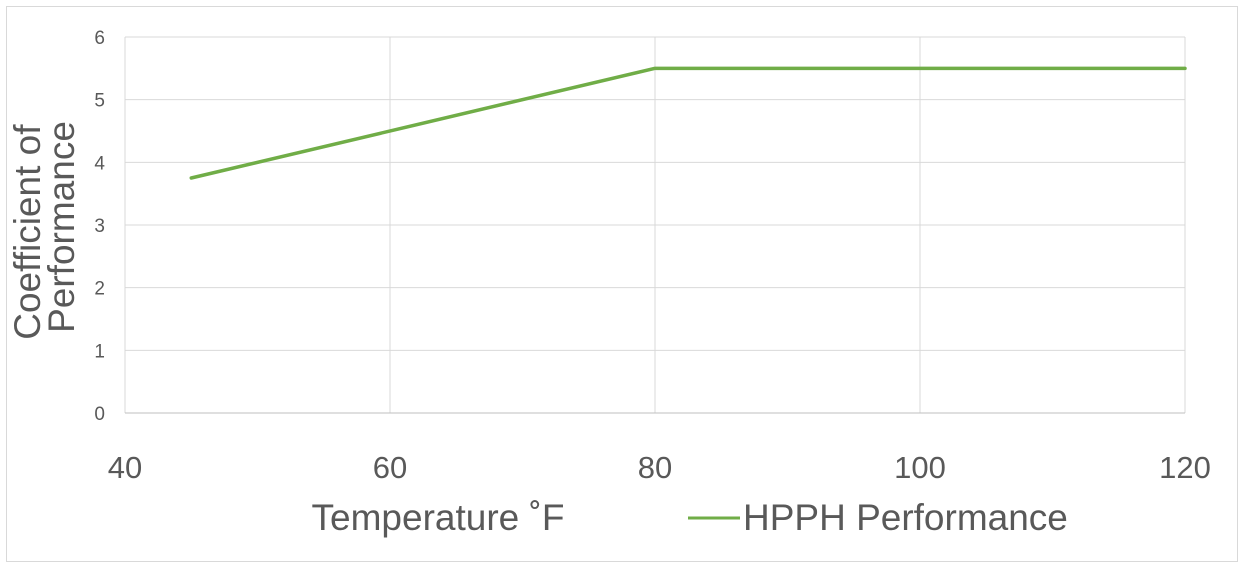  I want to click on x-tick-label: 100, so click(920, 467).